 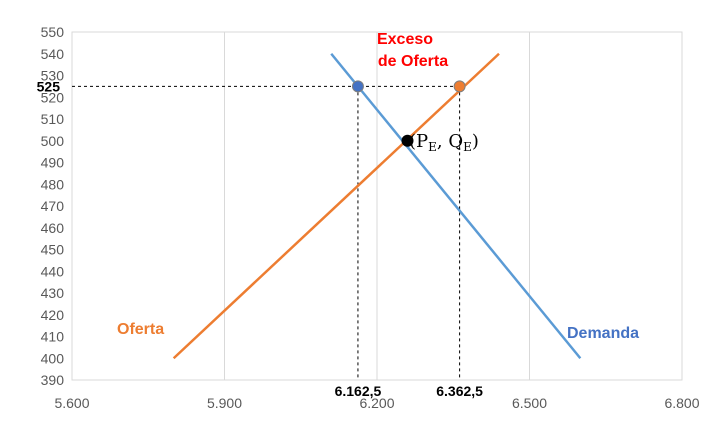 I want to click on x-tick-label: 6.500, so click(x=529, y=403).